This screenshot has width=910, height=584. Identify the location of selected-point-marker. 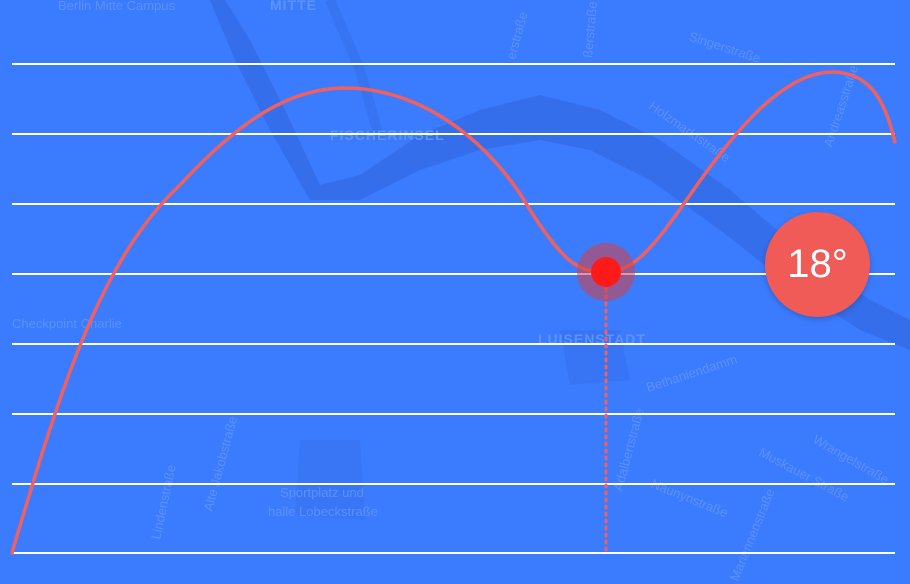
(606, 272).